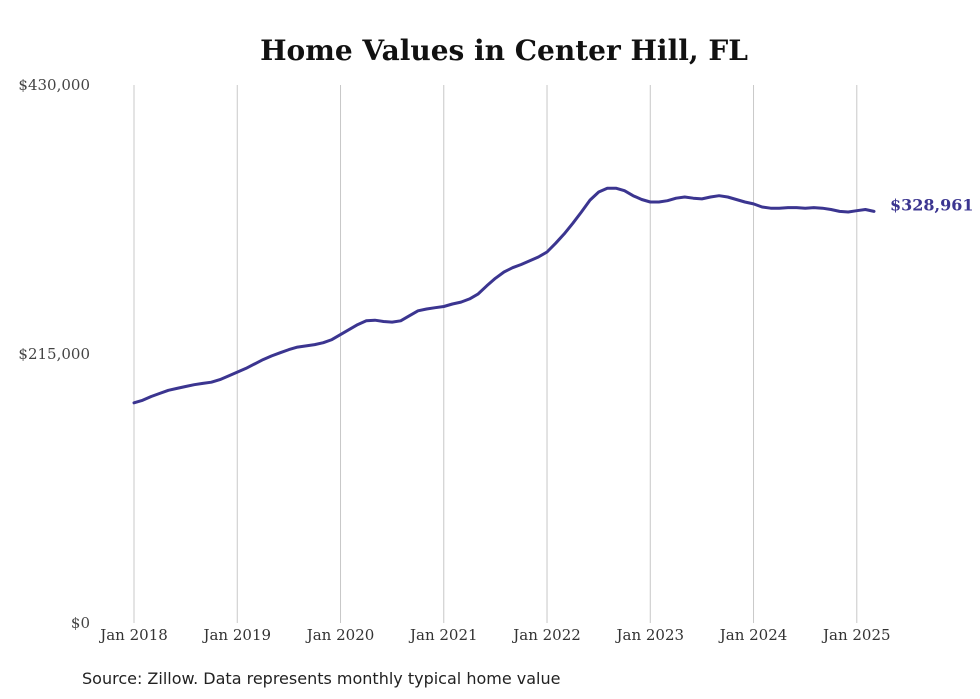 The height and width of the screenshot is (699, 980). What do you see at coordinates (133, 635) in the screenshot?
I see `x-tick-label: Jan 2018` at bounding box center [133, 635].